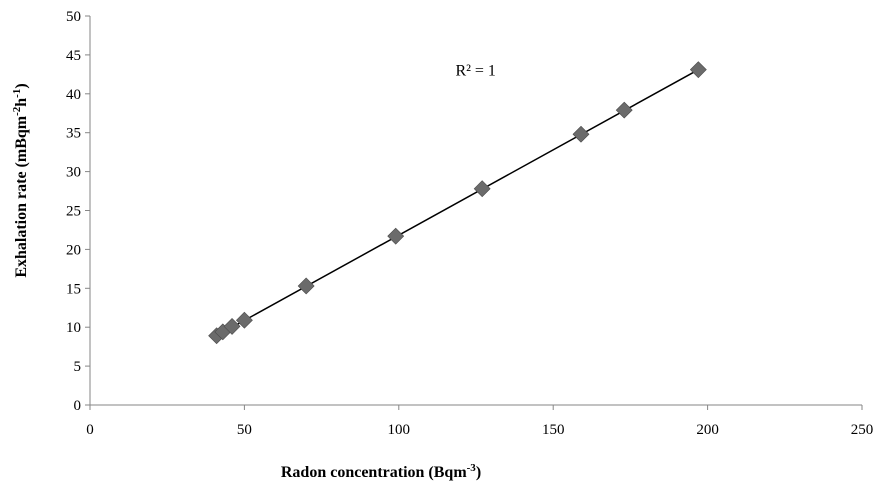 The image size is (882, 484). What do you see at coordinates (475, 70) in the screenshot?
I see `r-squared-annotation: R² = 1` at bounding box center [475, 70].